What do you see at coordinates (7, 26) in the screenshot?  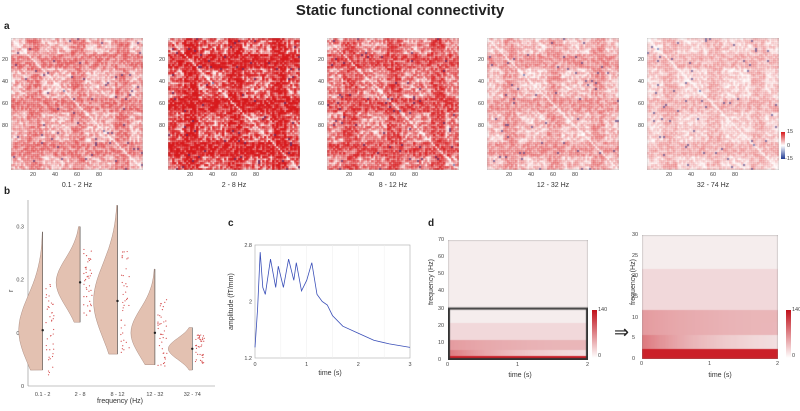 I see `panel-a-letter: a` at bounding box center [7, 26].